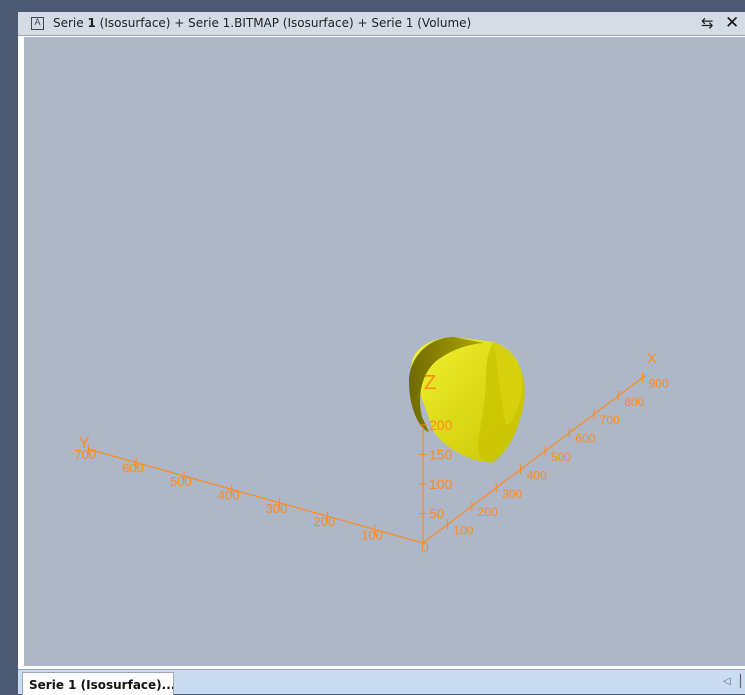 This screenshot has height=695, width=745. Describe the element at coordinates (537, 475) in the screenshot. I see `x-axis-tick-label: 400` at that location.